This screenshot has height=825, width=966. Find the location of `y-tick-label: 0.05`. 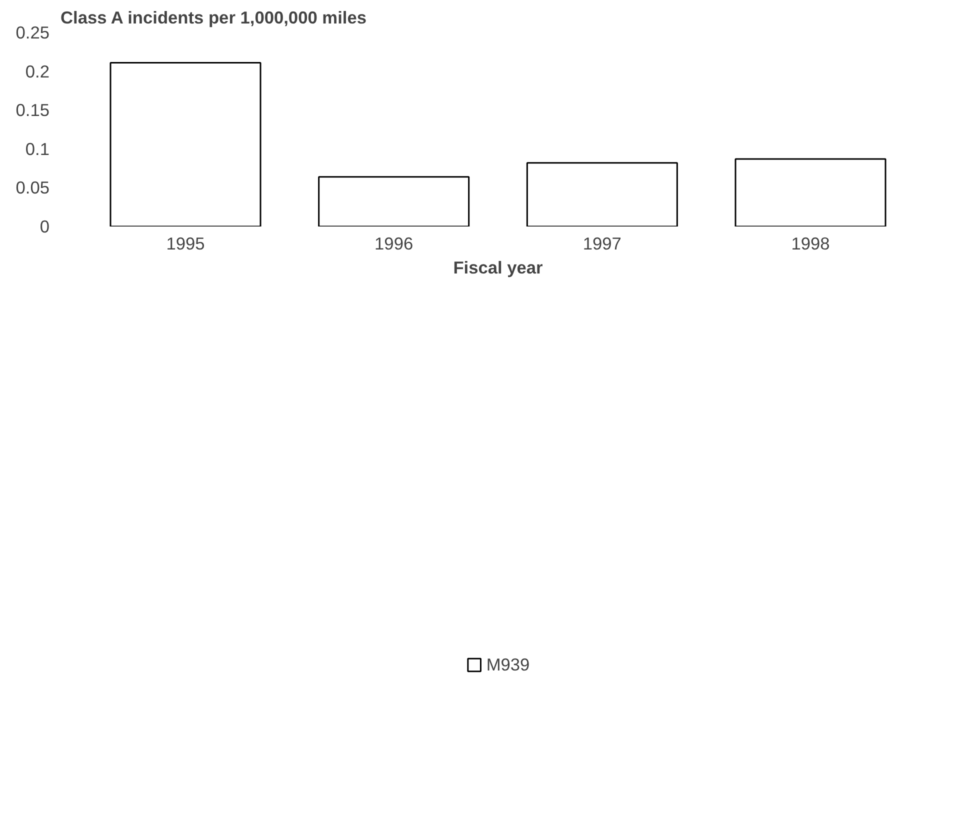

y-tick-label: 0.05 is located at coordinates (33, 188).